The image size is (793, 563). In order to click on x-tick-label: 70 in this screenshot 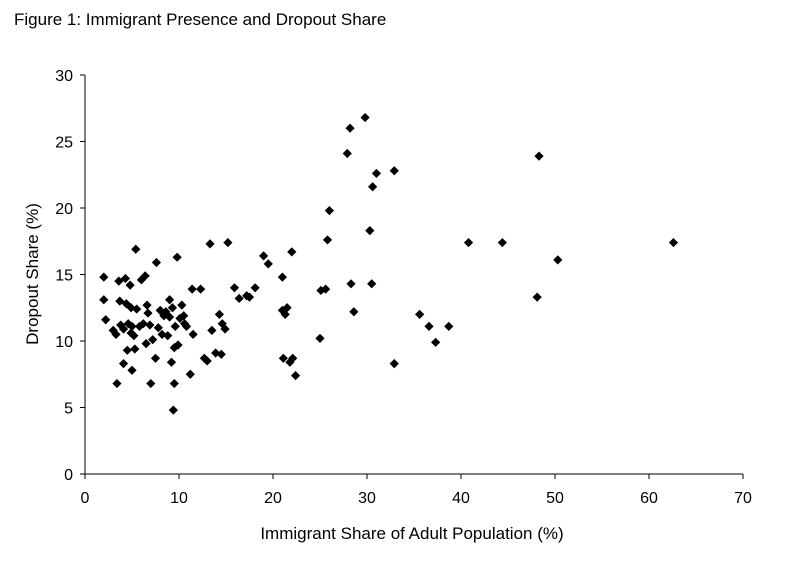, I will do `click(743, 498)`.